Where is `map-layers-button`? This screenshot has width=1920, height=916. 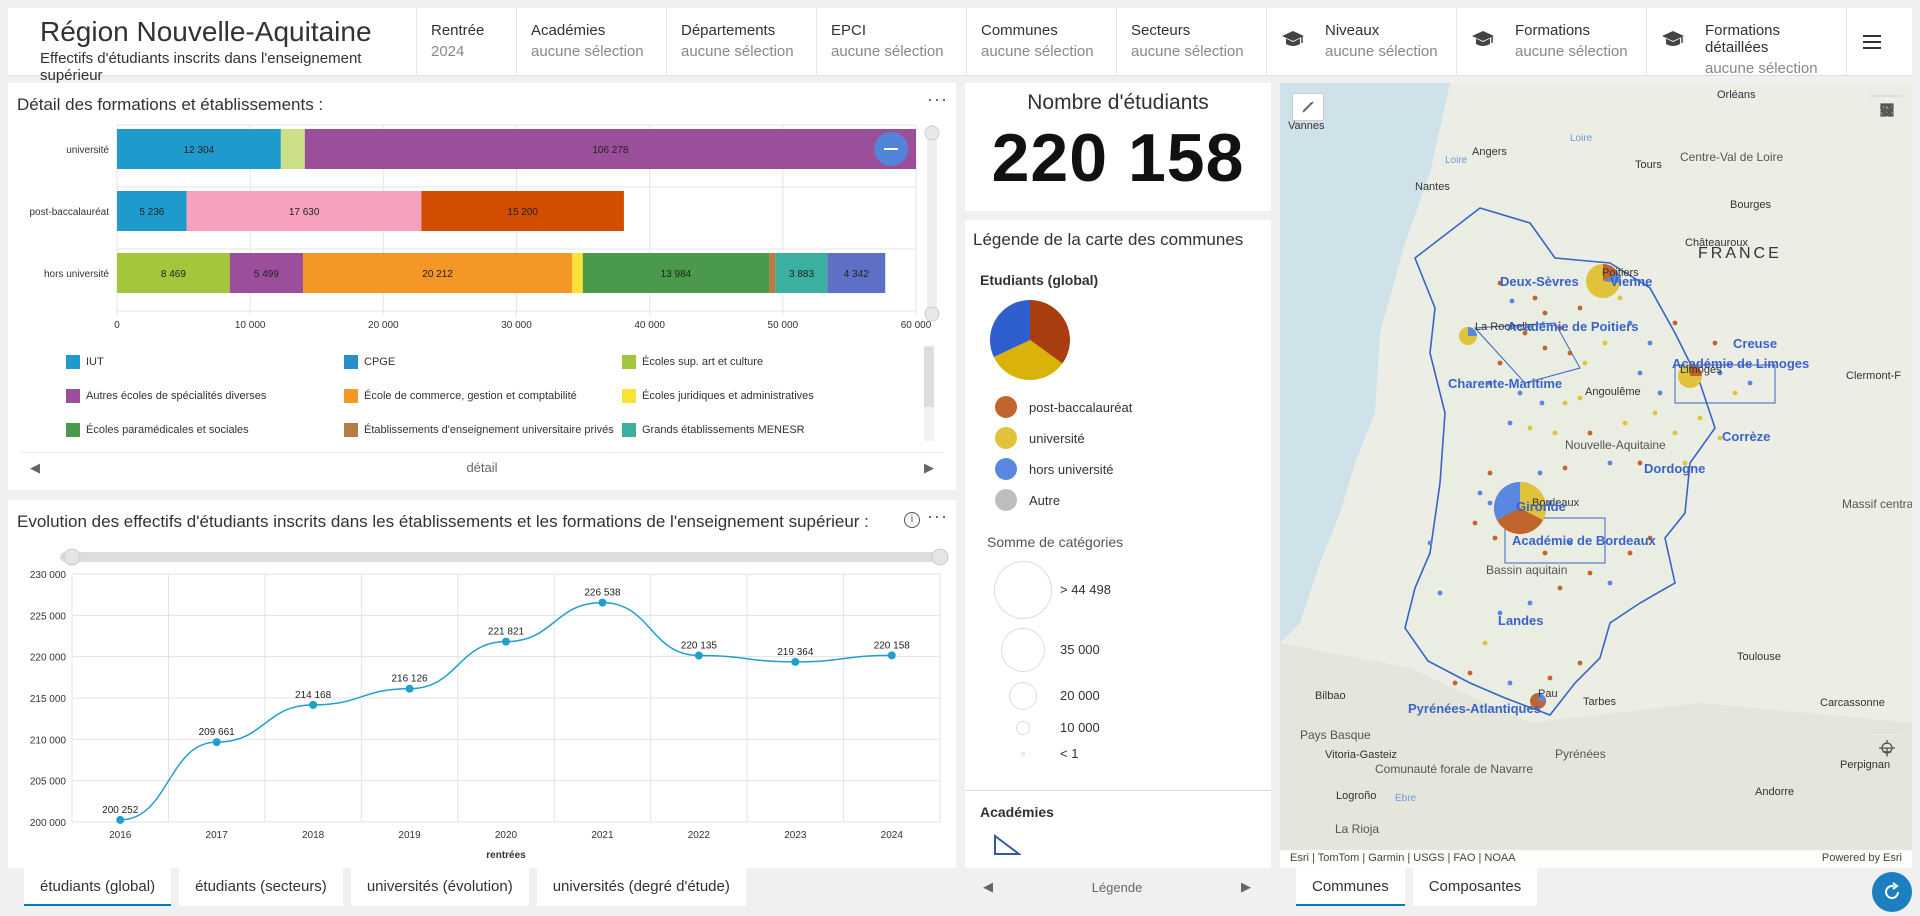
map-layers-button is located at coordinates (1887, 110).